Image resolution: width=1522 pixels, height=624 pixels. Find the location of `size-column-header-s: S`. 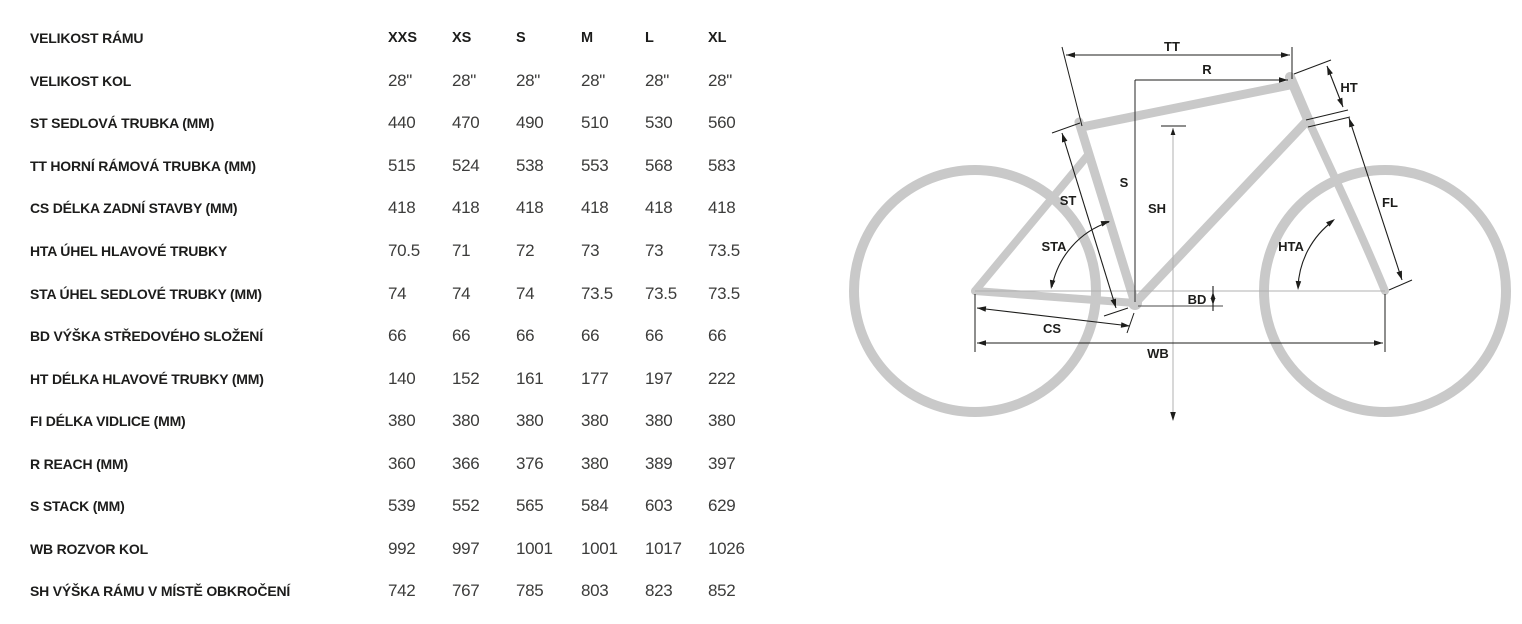

size-column-header-s: S is located at coordinates (521, 38).